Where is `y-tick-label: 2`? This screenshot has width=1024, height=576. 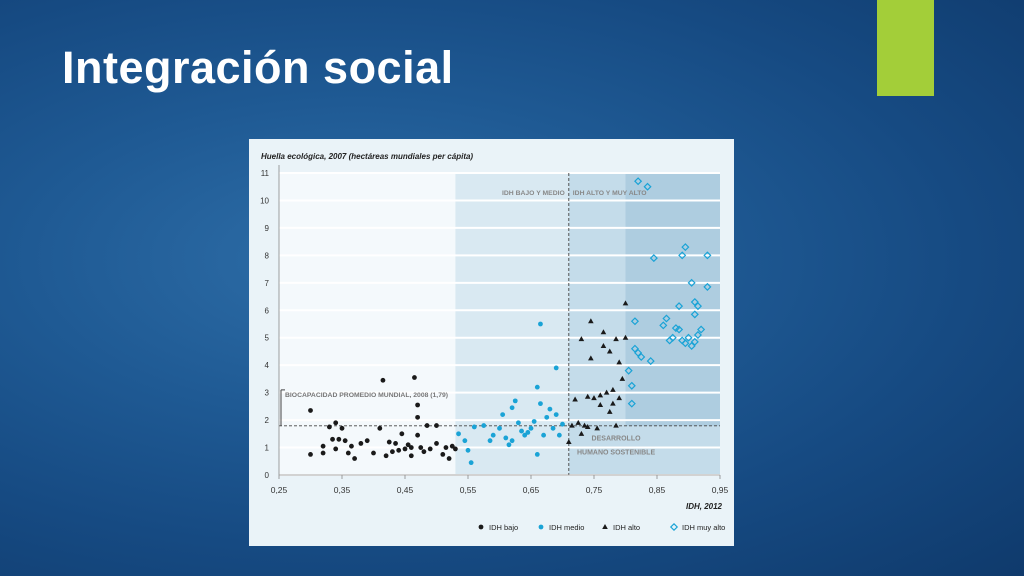
y-tick-label: 2 is located at coordinates (267, 420).